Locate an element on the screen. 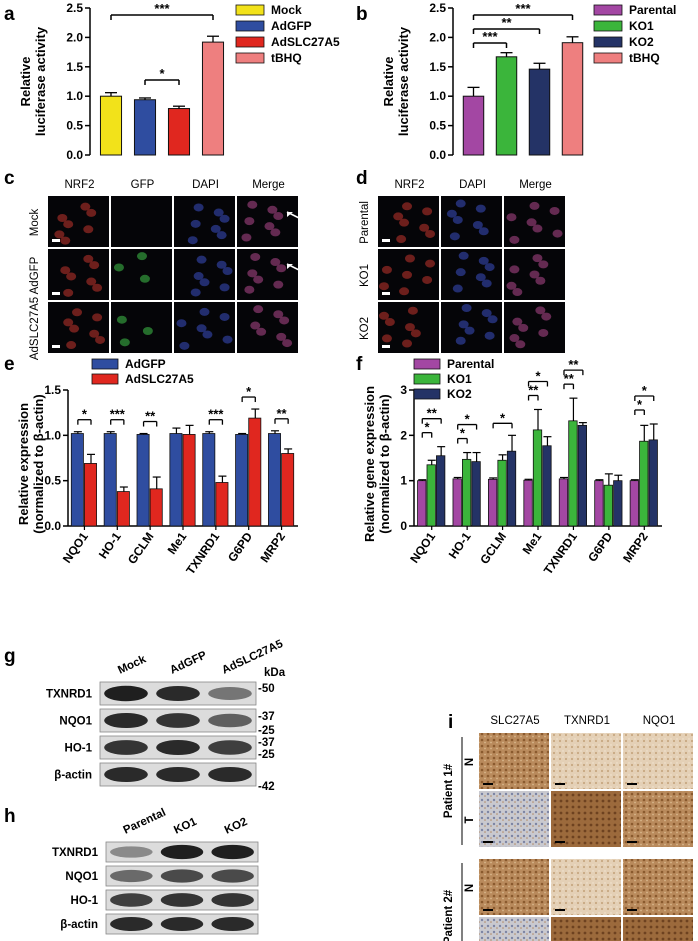  chart-a-ytick-label: 1.5 is located at coordinates (74, 67).